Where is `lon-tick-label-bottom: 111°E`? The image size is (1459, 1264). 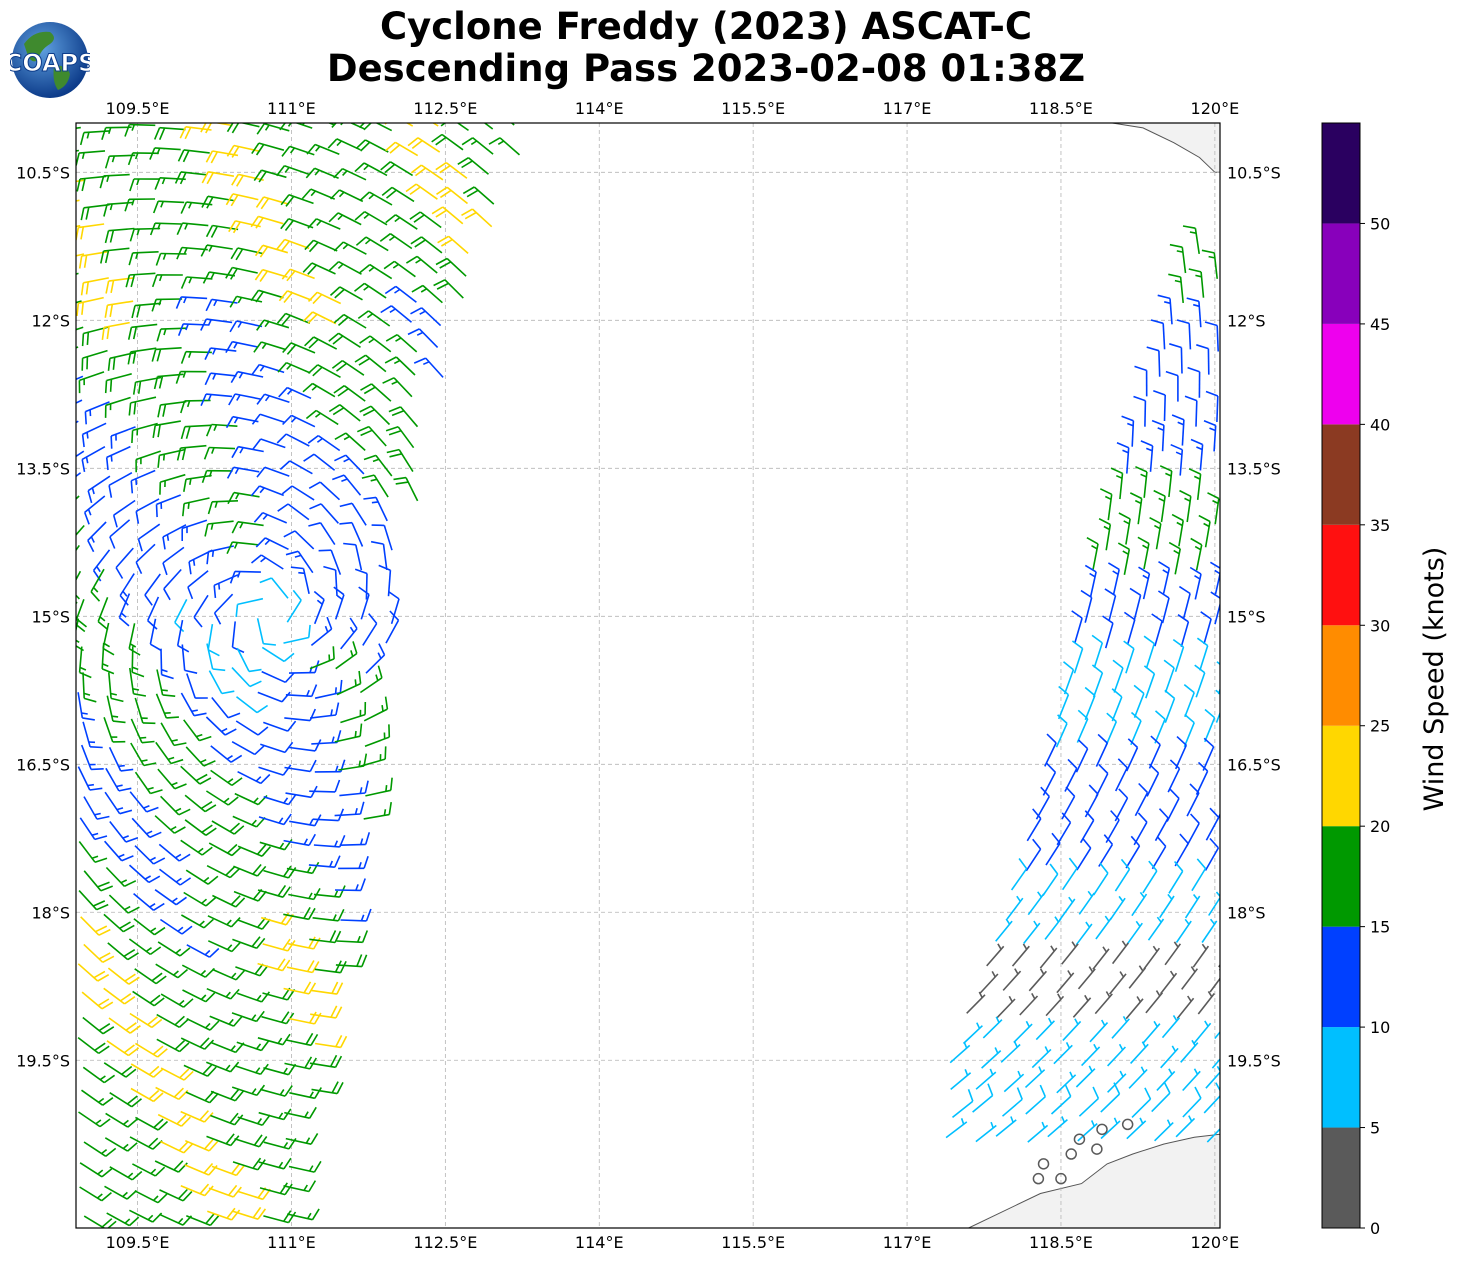
lon-tick-label-bottom: 111°E is located at coordinates (291, 1242).